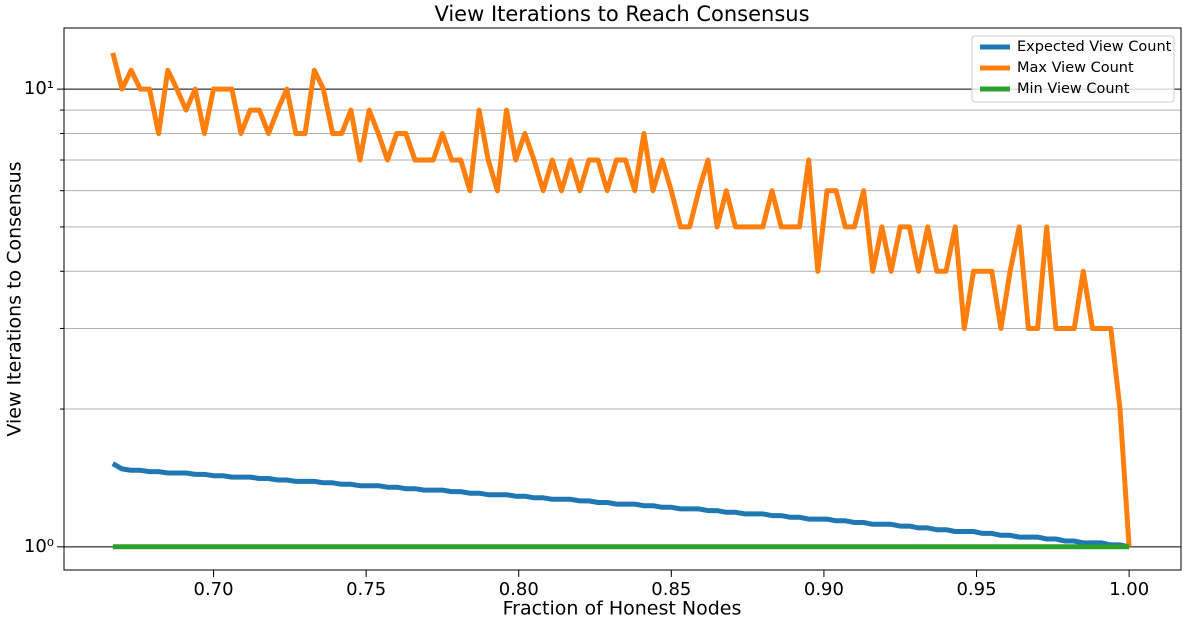 This screenshot has width=1191, height=630. I want to click on legend-label: Min View Count, so click(1073, 89).